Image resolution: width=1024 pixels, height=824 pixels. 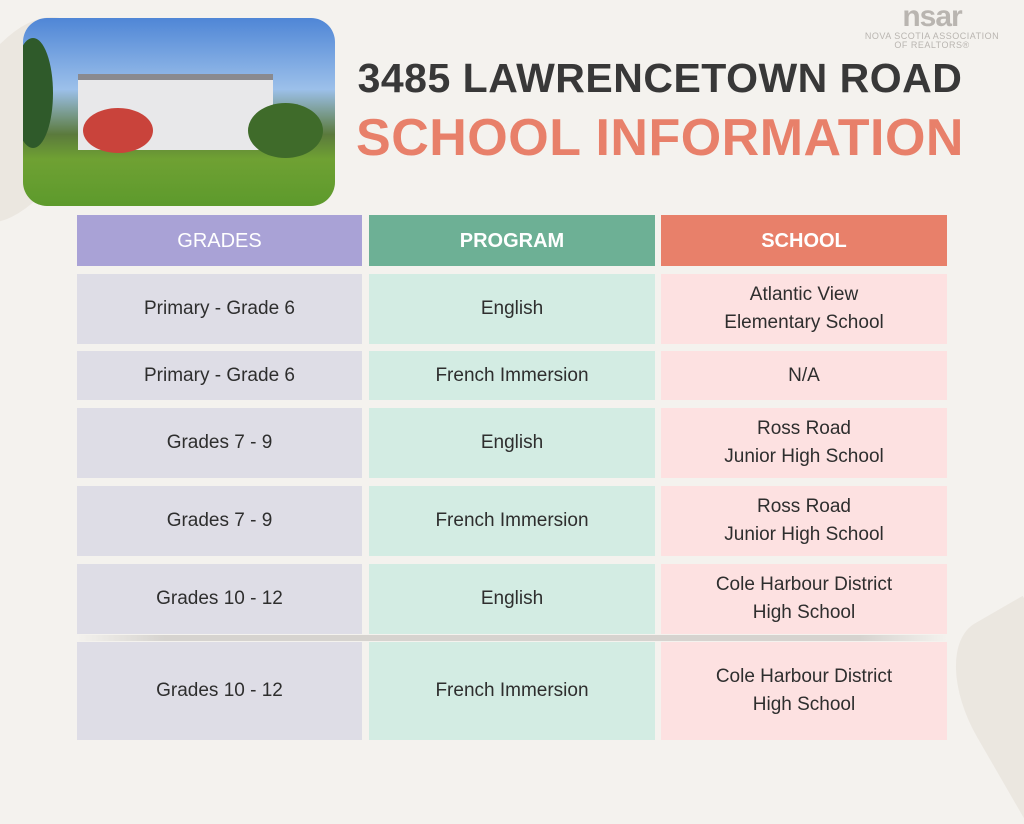 I want to click on logo-mark: nsar, so click(x=932, y=16).